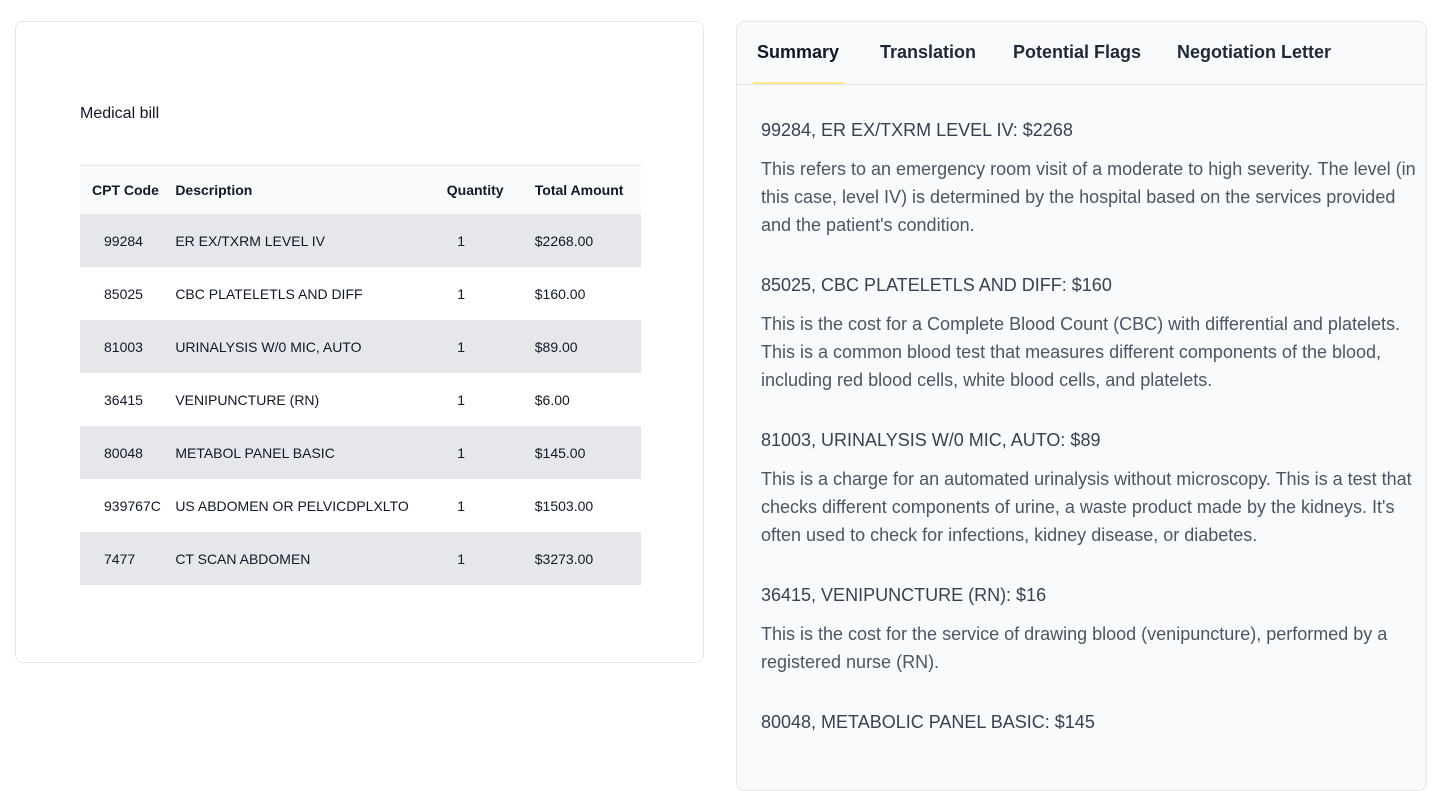 This screenshot has height=791, width=1449. Describe the element at coordinates (581, 240) in the screenshot. I see `amount-cell: $2268.00` at that location.